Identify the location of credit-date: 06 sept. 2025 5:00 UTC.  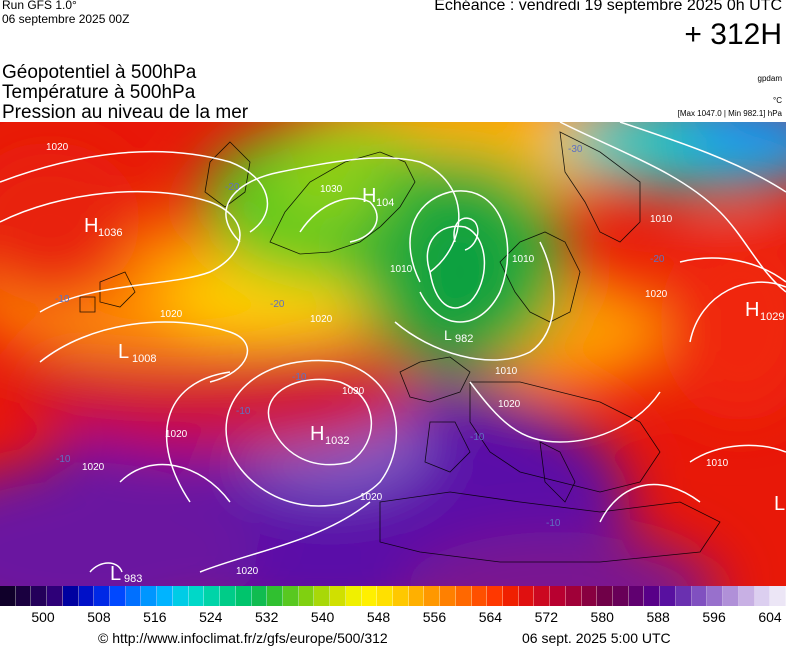
(596, 638).